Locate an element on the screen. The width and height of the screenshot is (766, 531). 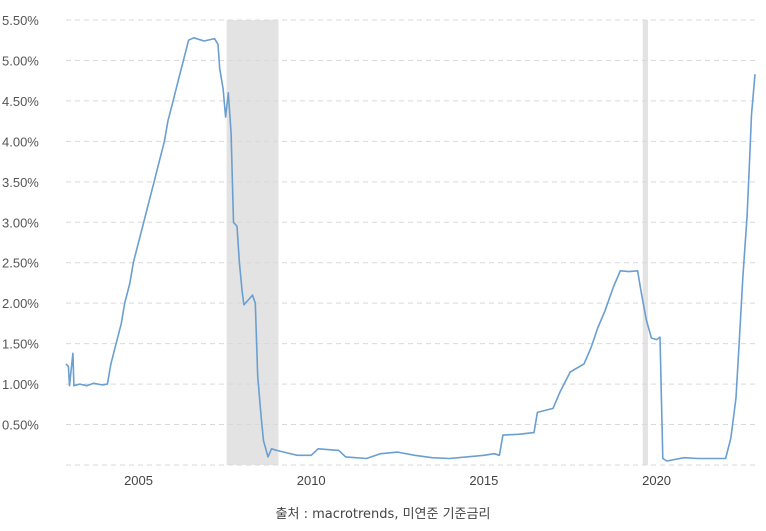
y-tick-label: 4.50% is located at coordinates (20, 101).